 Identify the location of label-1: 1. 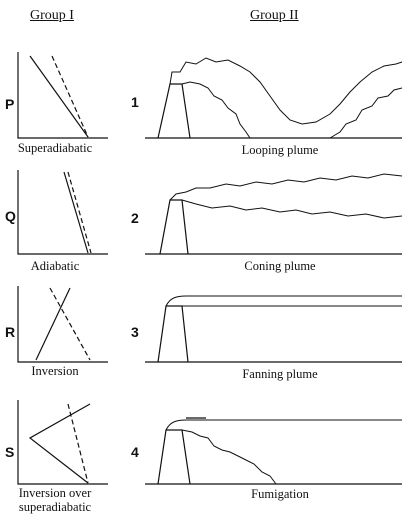
(135, 102).